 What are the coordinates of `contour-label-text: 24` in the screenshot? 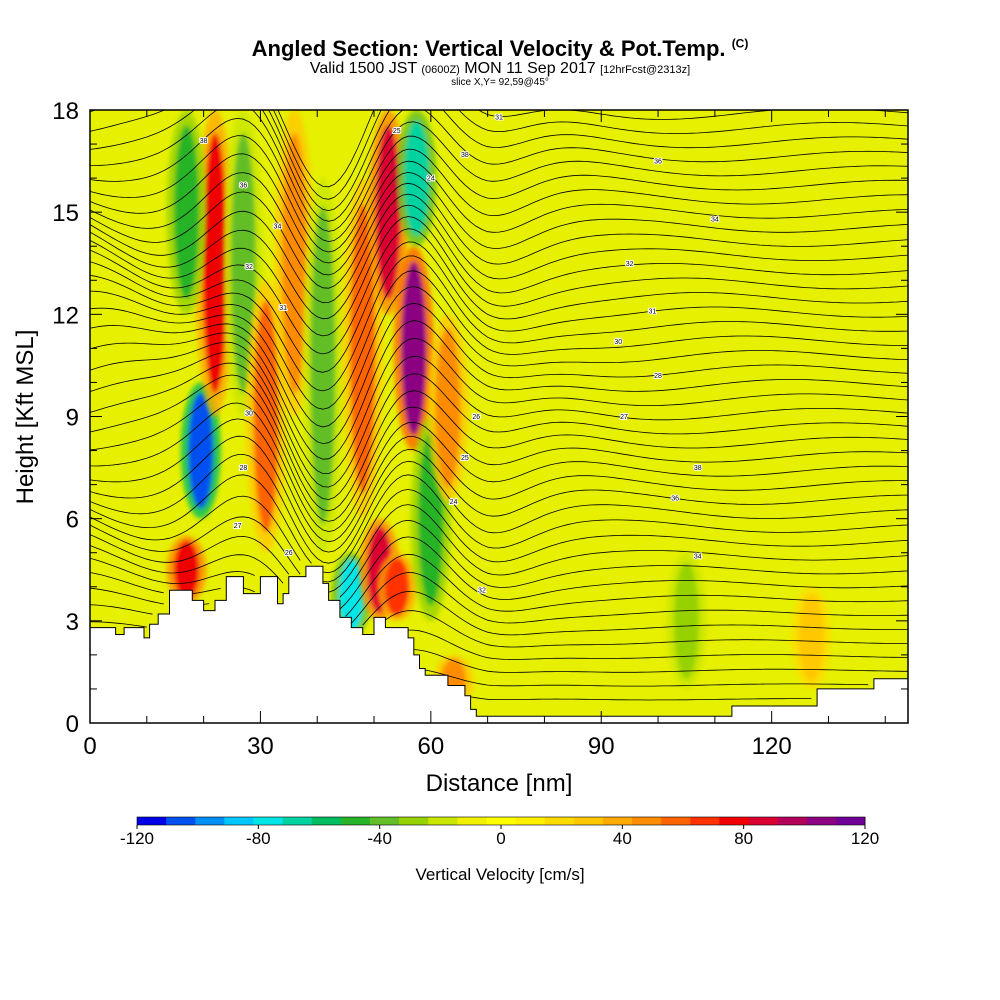 It's located at (431, 179).